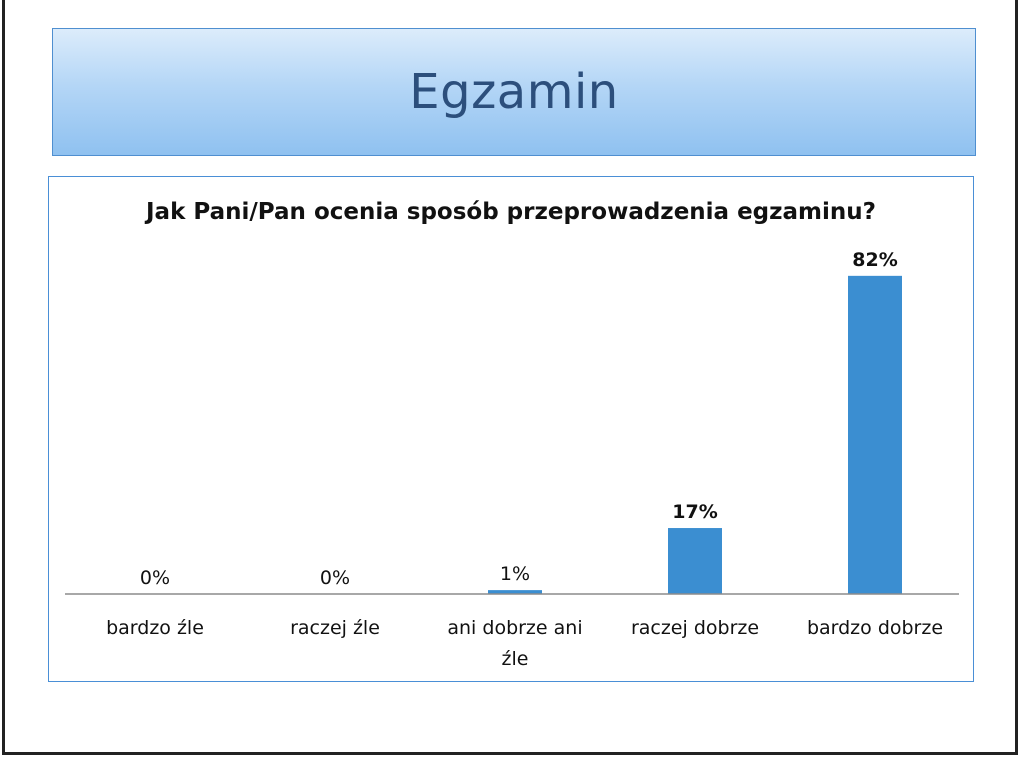 The width and height of the screenshot is (1024, 760). What do you see at coordinates (514, 643) in the screenshot?
I see `category-label-3: ani dobrze ani źle` at bounding box center [514, 643].